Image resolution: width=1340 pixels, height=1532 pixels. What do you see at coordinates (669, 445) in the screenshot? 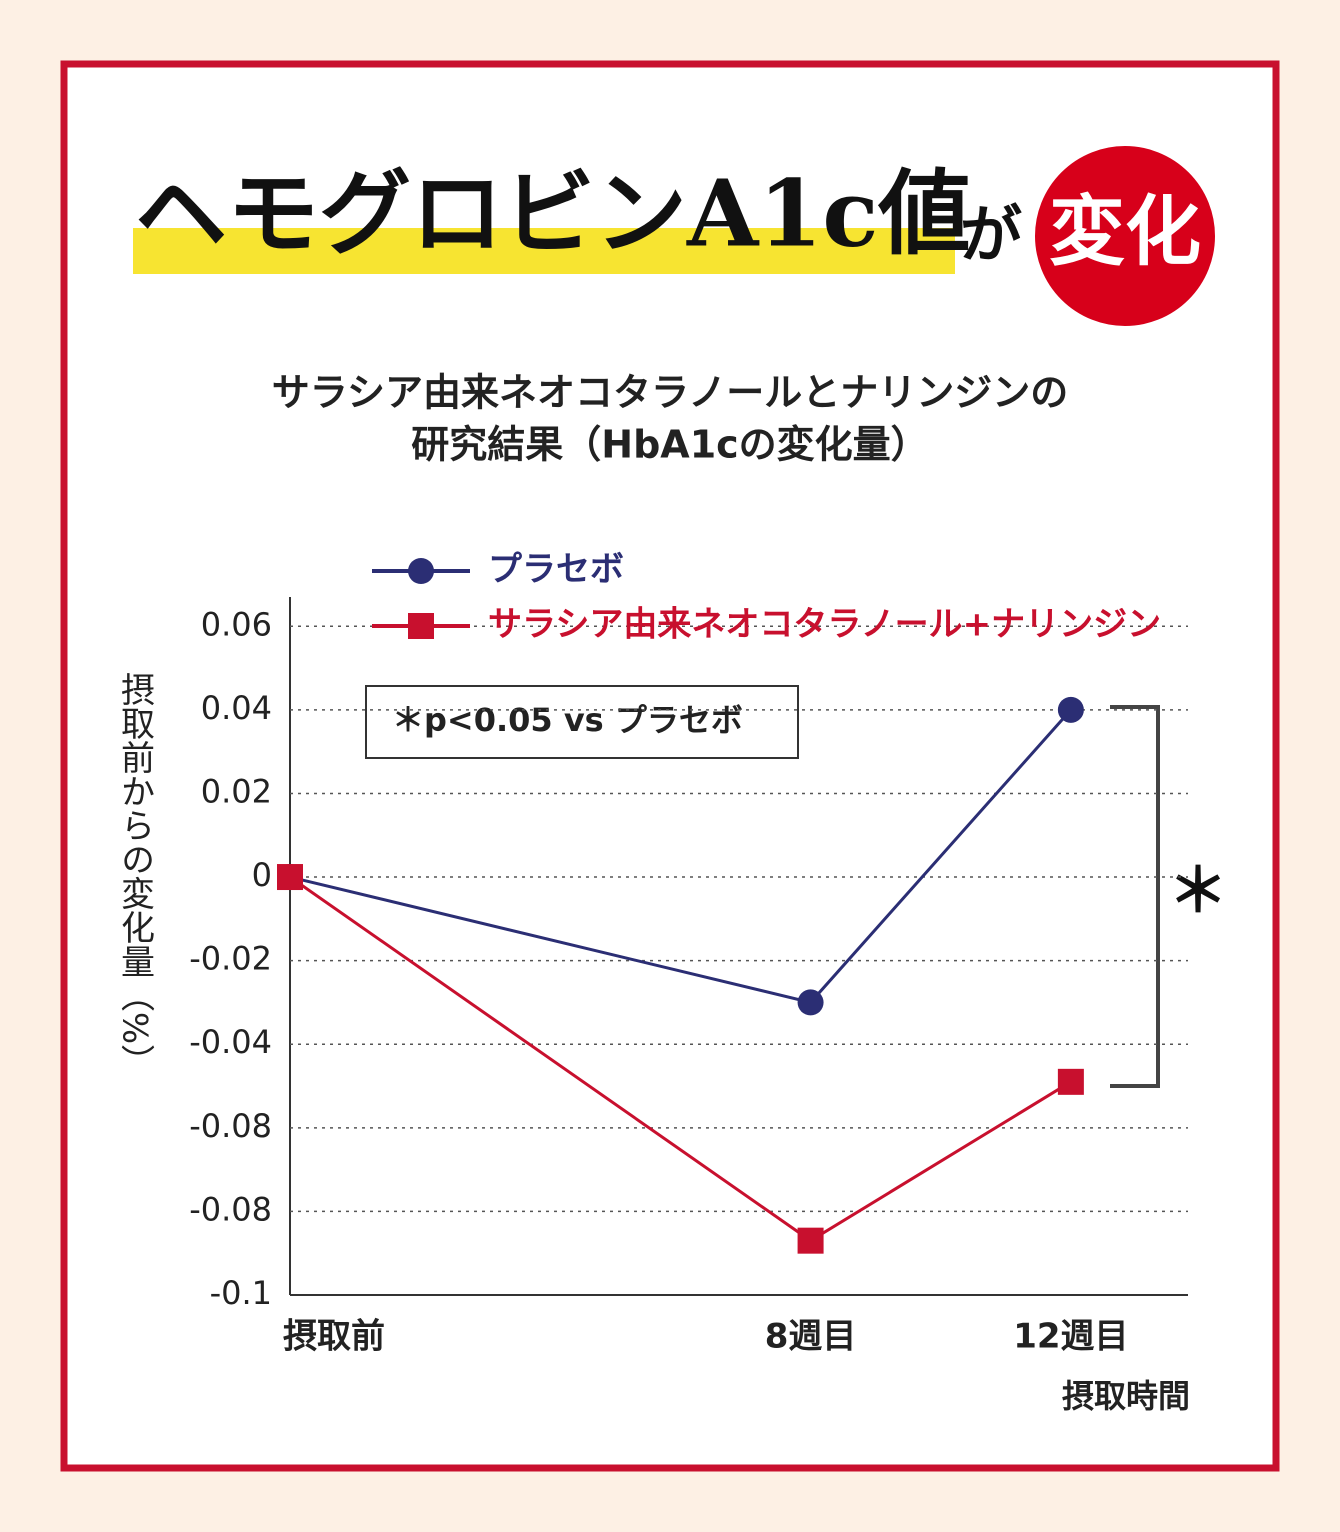
I see `subtitle: 研究結果（HbA1cの変化量）` at bounding box center [669, 445].